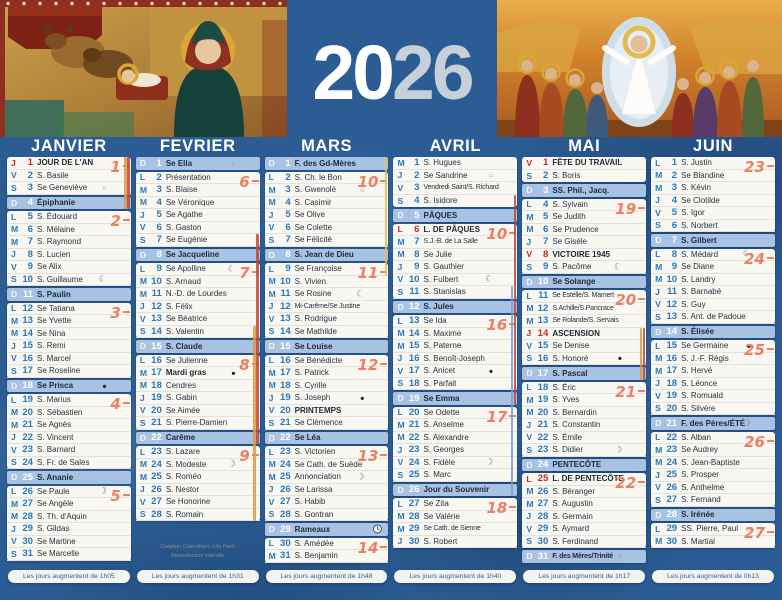 This screenshot has width=782, height=600. Describe the element at coordinates (326, 228) in the screenshot. I see `day-row: V 6 Se Colette` at that location.